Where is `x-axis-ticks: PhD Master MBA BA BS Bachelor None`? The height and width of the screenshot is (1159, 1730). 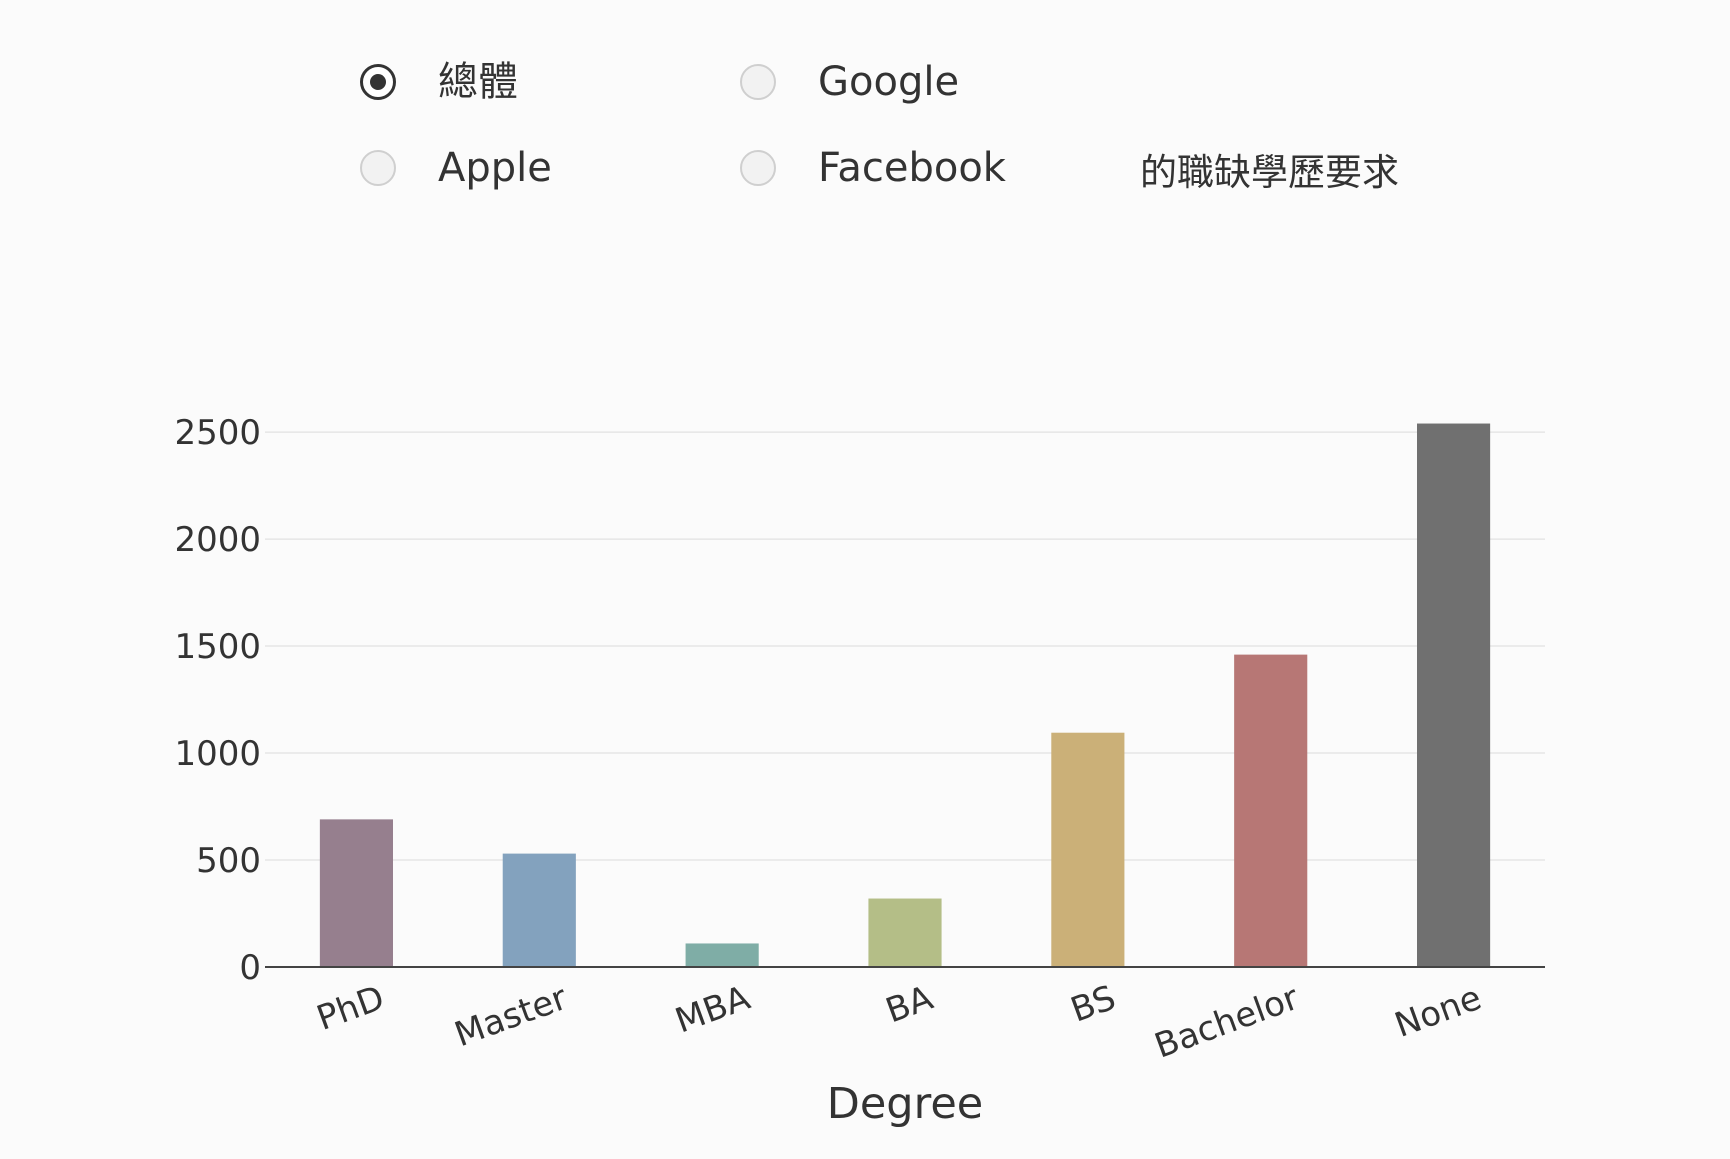 x-axis-ticks: PhD Master MBA BA BS Bachelor None is located at coordinates (899, 1022).